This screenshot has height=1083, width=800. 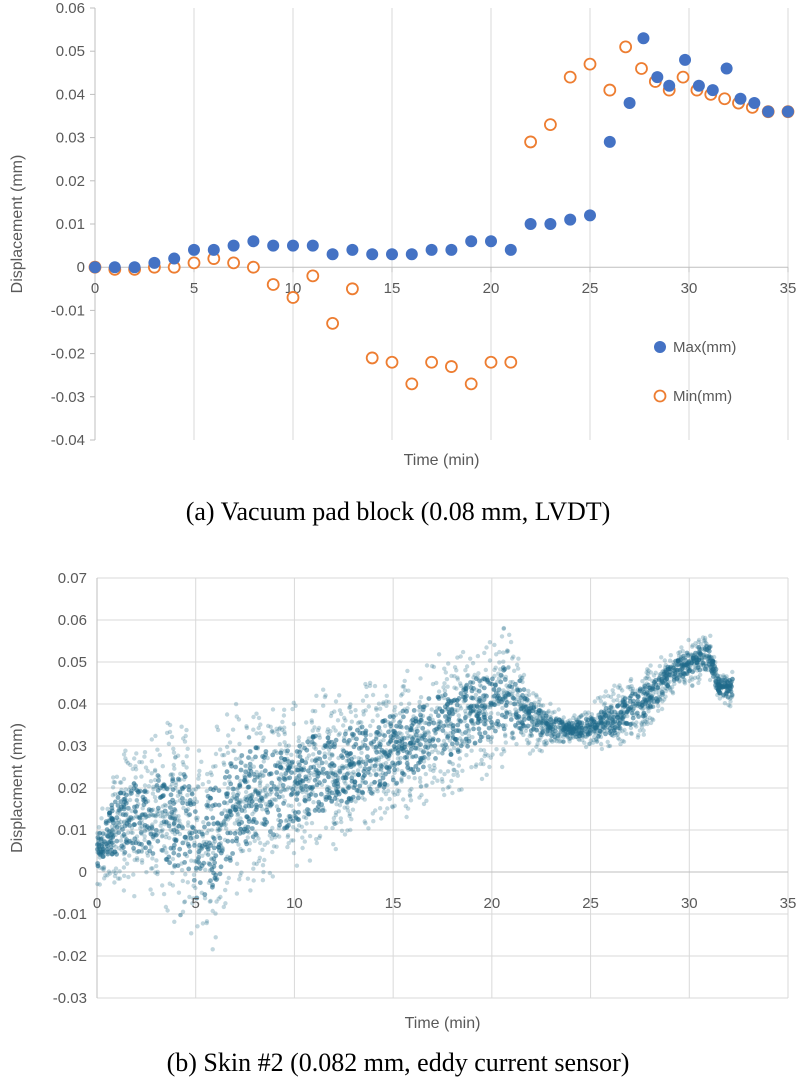 I want to click on x-tick-label: 0, so click(x=97, y=903).